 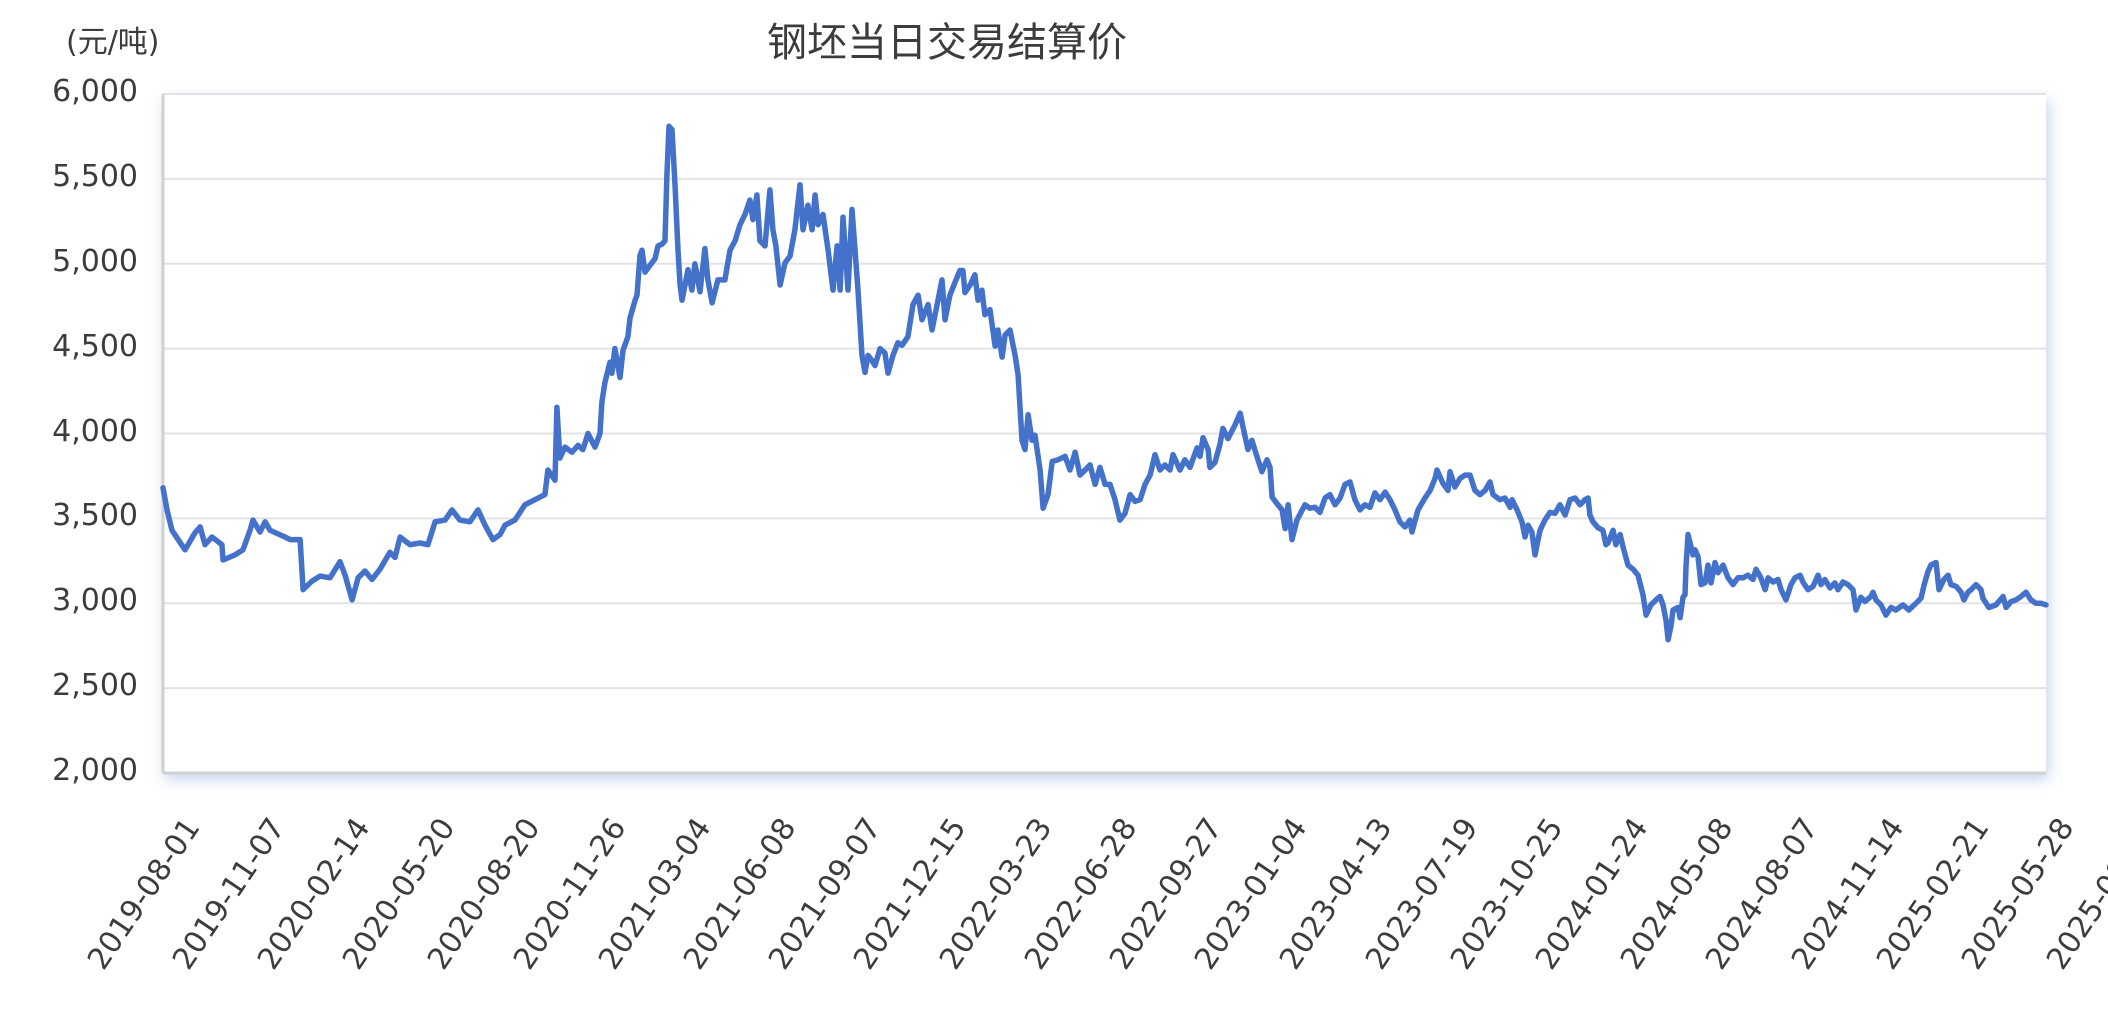 What do you see at coordinates (95, 770) in the screenshot?
I see `y-tick-label: 2,000` at bounding box center [95, 770].